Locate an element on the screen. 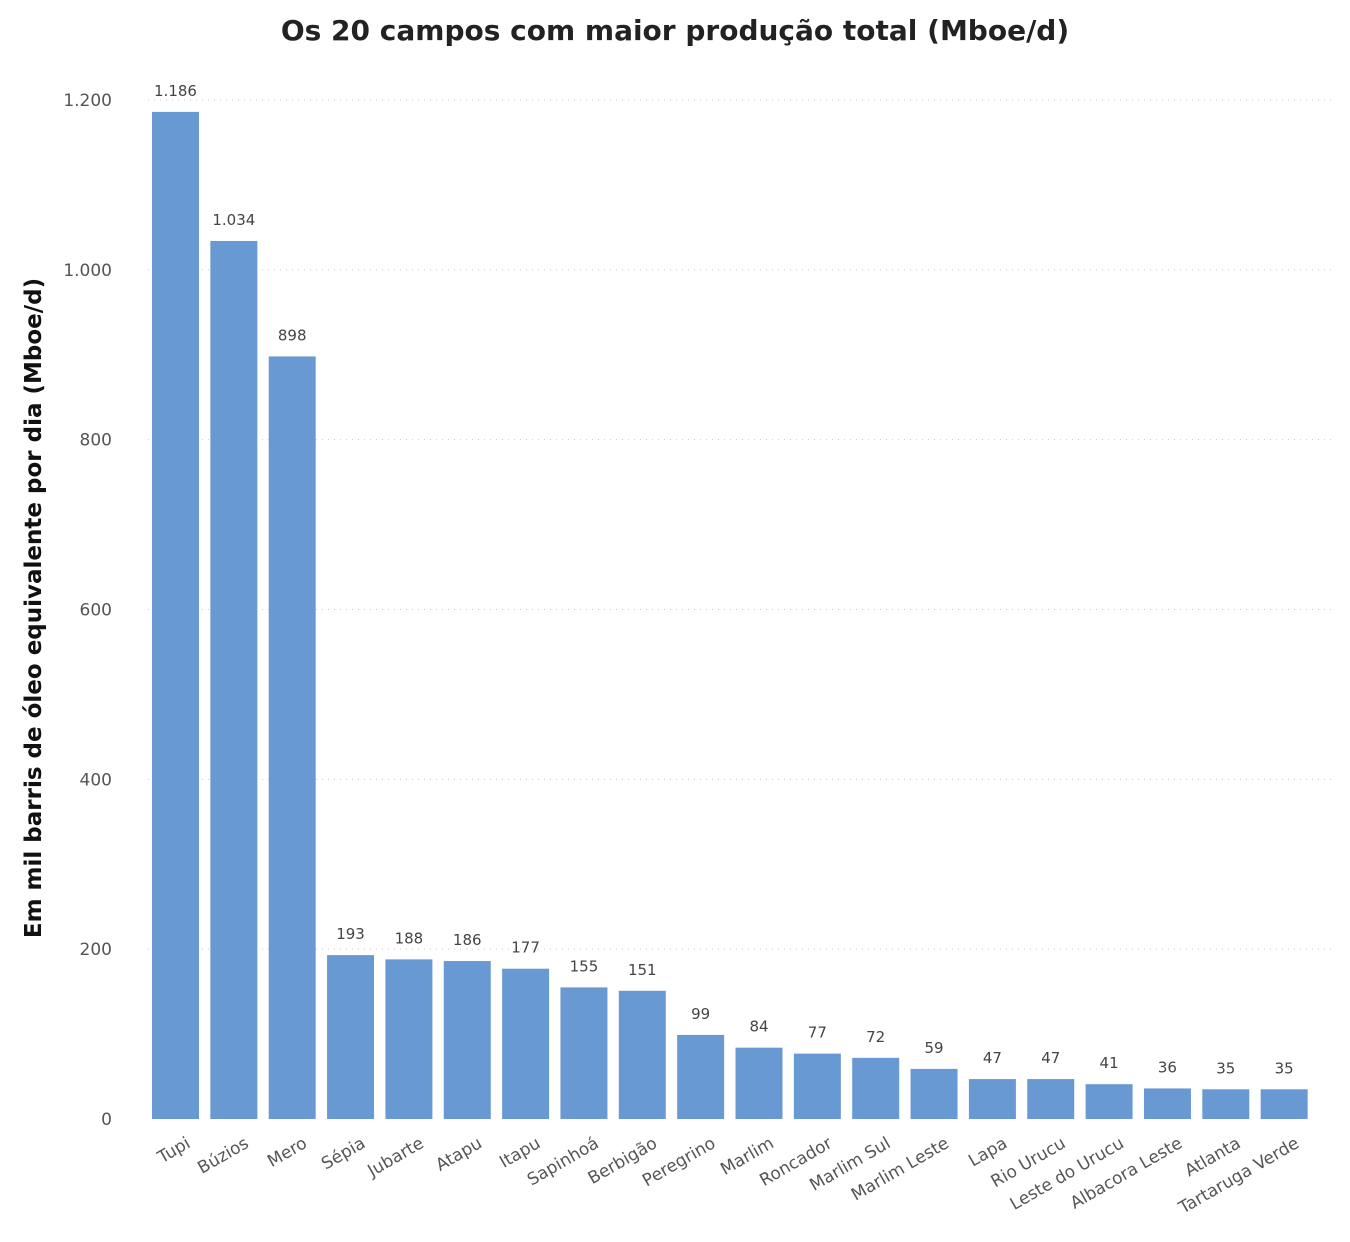 This screenshot has width=1350, height=1242. x-tick-label: Búzios is located at coordinates (223, 1155).